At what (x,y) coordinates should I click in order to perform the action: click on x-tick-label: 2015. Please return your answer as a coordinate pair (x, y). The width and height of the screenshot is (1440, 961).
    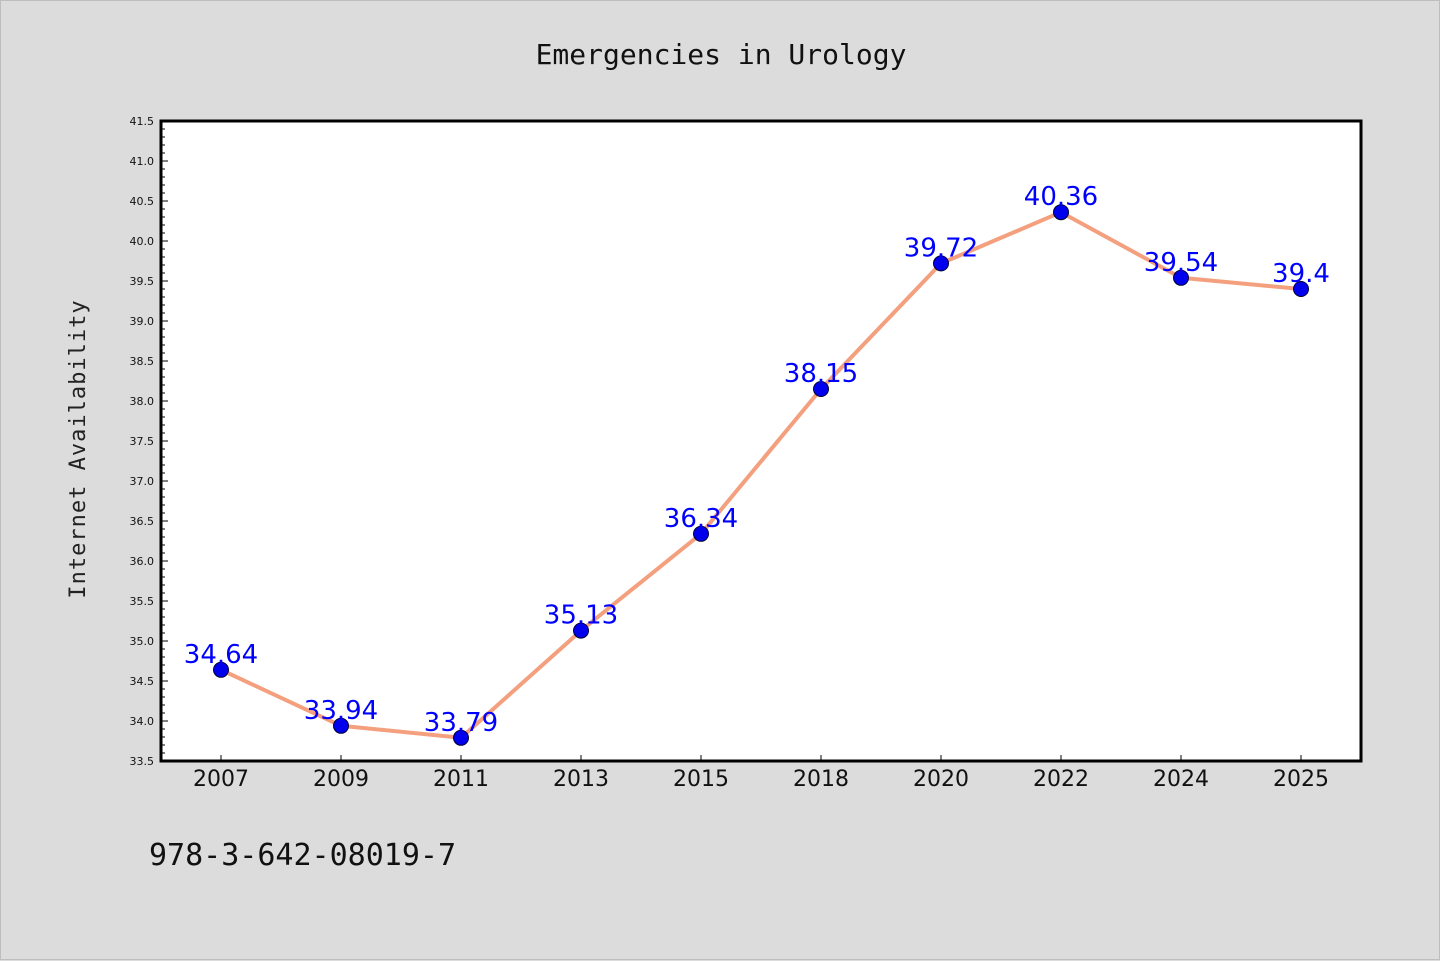
    Looking at the image, I should click on (701, 779).